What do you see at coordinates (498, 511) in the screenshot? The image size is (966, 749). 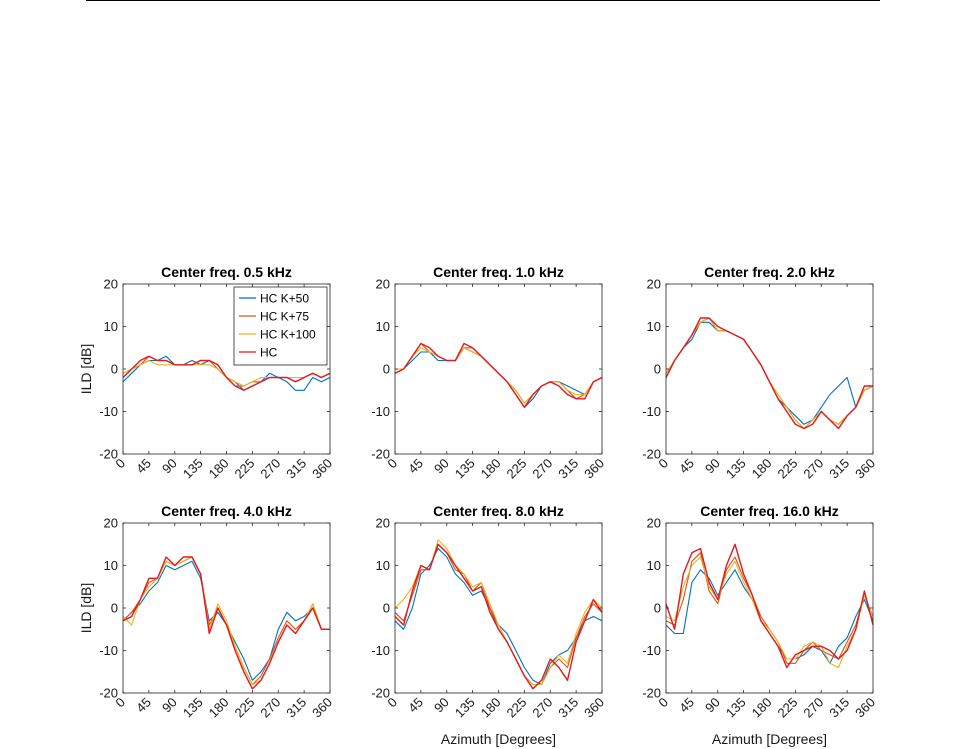 I see `subplot-title: Center freq. 8.0 kHz` at bounding box center [498, 511].